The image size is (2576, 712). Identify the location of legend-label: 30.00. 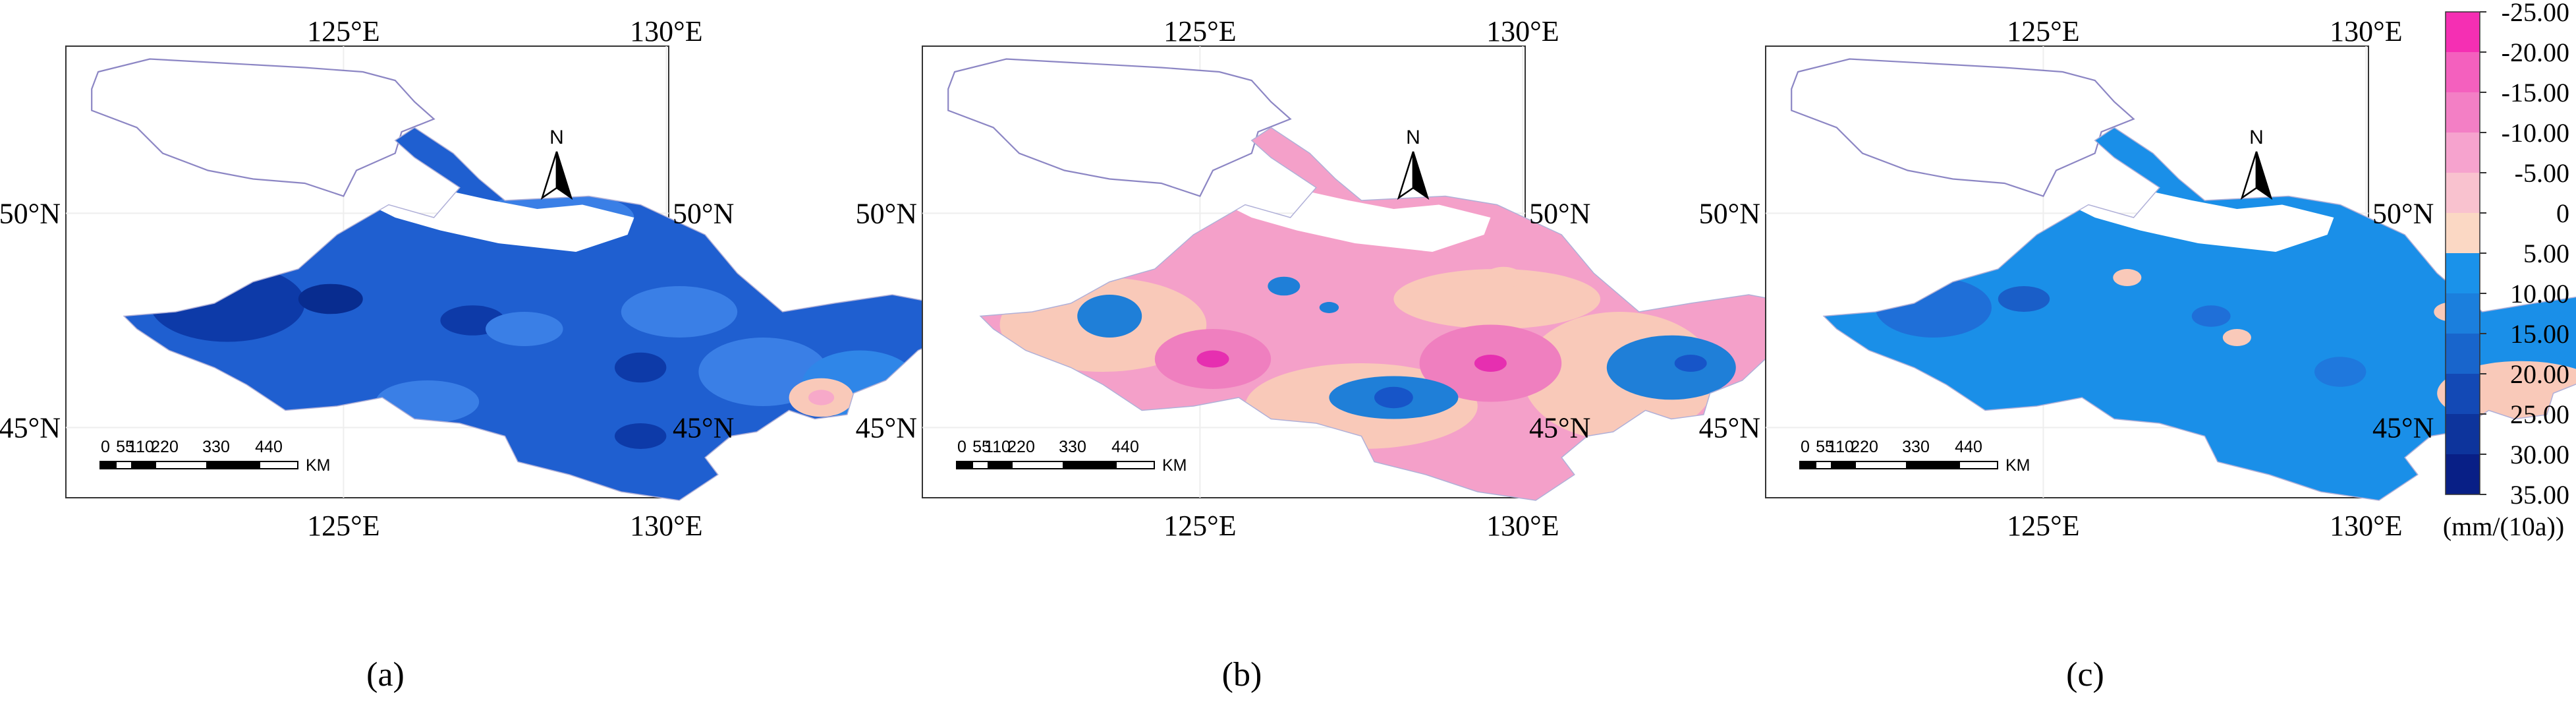
(2539, 454).